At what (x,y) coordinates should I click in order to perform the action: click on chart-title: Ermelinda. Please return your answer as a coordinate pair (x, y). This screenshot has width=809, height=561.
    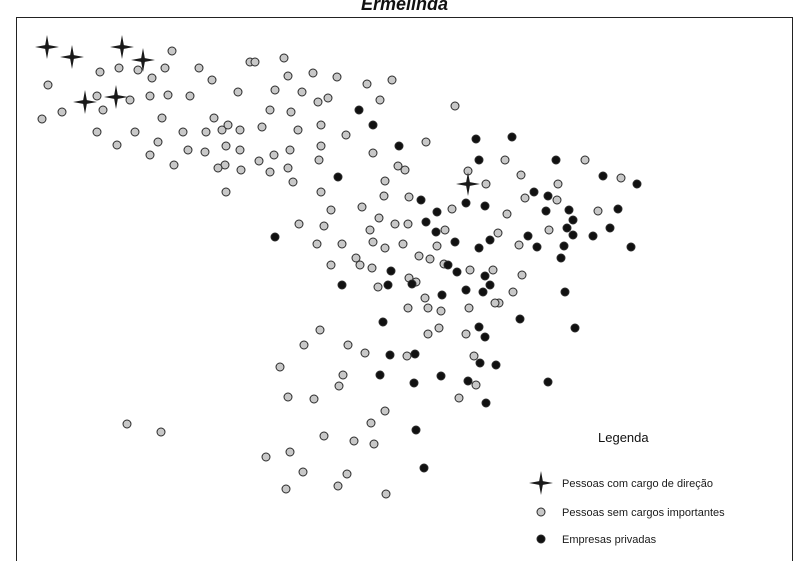
    Looking at the image, I should click on (404, 7).